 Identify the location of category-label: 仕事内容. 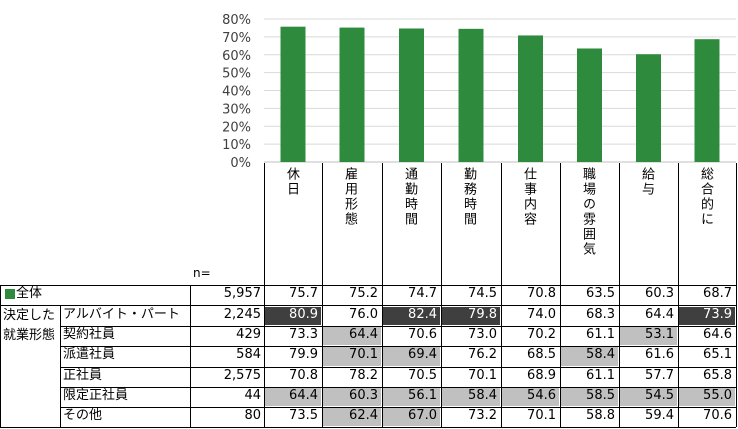
(528, 197).